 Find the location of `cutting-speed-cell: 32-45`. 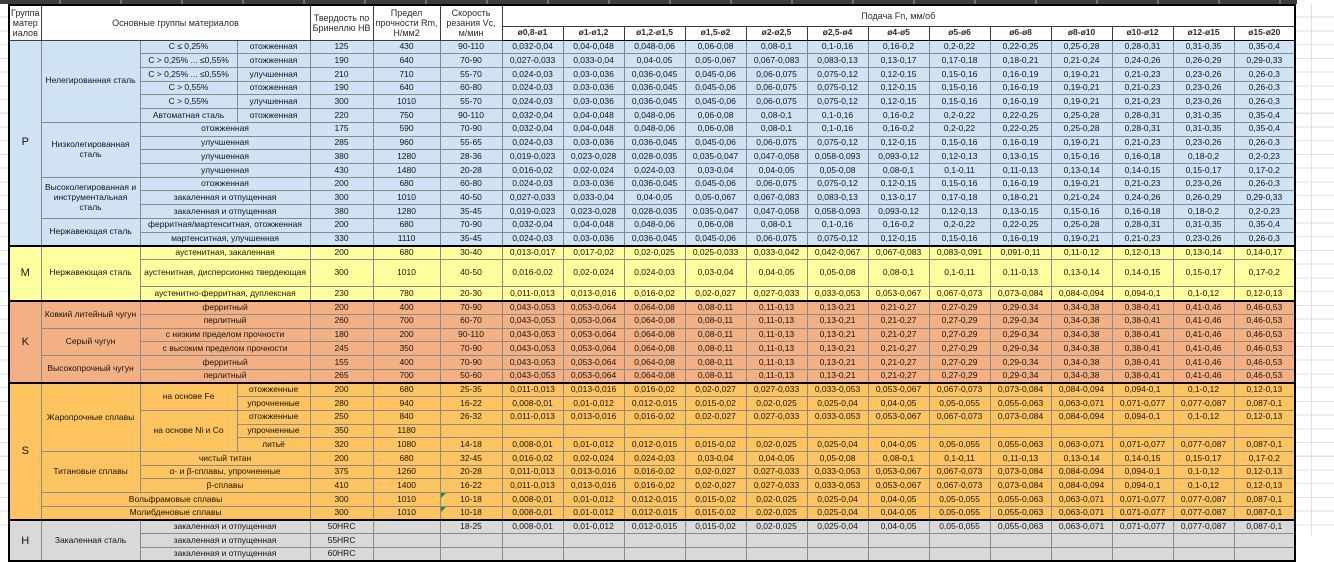

cutting-speed-cell: 32-45 is located at coordinates (471, 458).